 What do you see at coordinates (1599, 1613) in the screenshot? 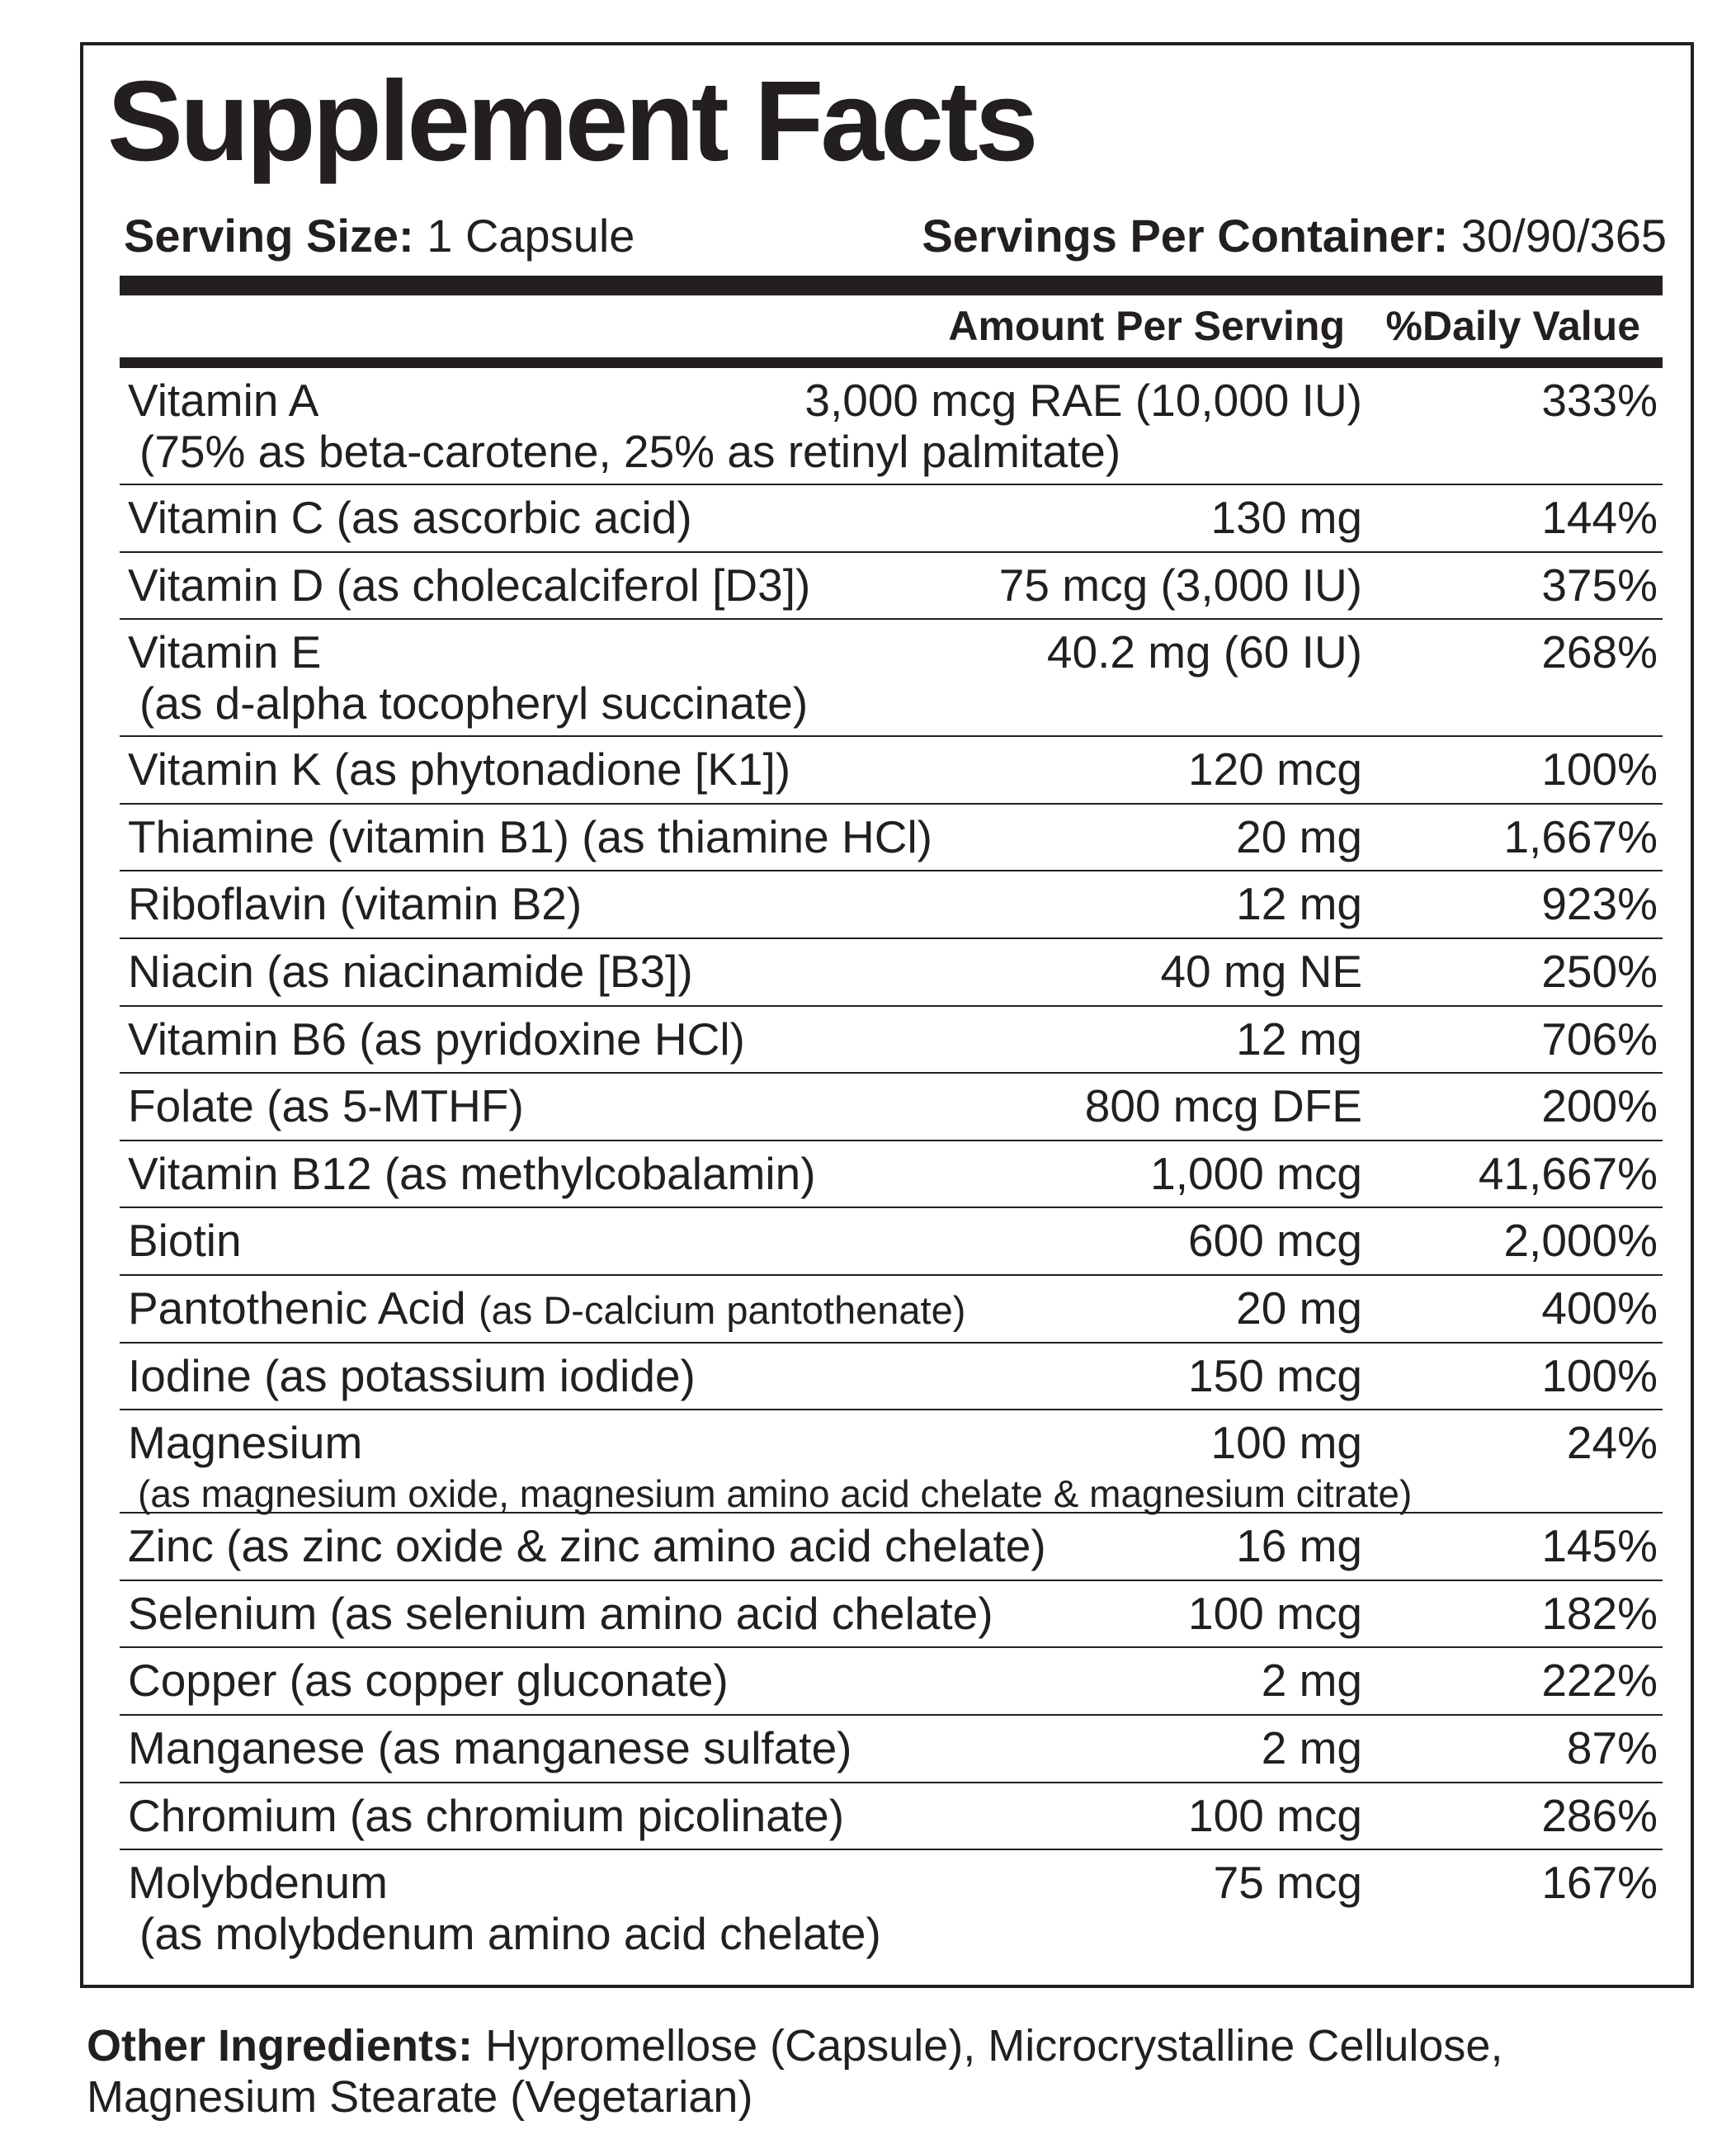
I see `nutrient-daily-value: 182%` at bounding box center [1599, 1613].